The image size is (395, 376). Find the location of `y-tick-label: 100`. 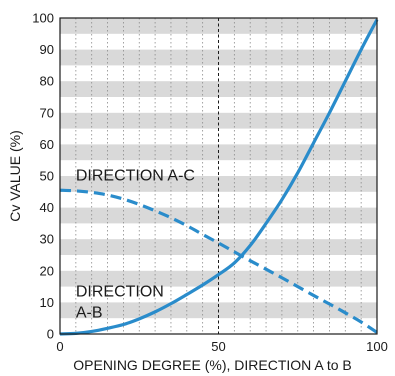

y-tick-label: 100 is located at coordinates (43, 18).